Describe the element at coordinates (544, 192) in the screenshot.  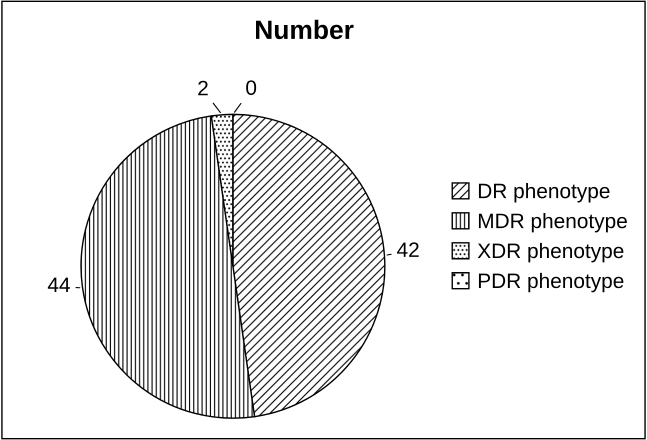
I see `legend-label: DR phenotype` at that location.